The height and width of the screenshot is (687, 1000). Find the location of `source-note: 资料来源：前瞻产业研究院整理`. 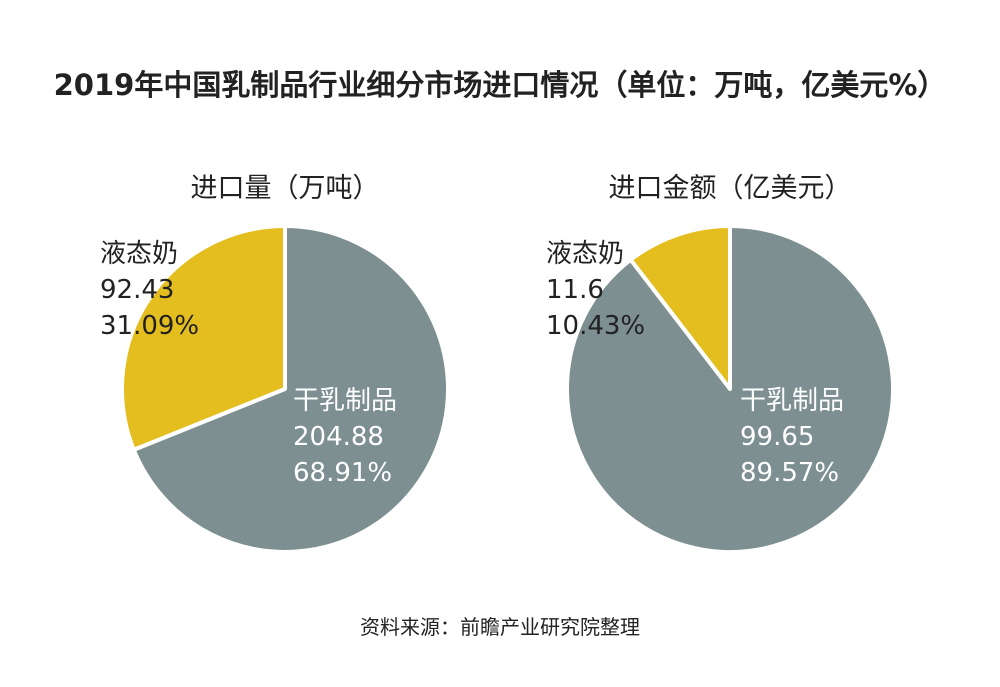

source-note: 资料来源：前瞻产业研究院整理 is located at coordinates (500, 627).